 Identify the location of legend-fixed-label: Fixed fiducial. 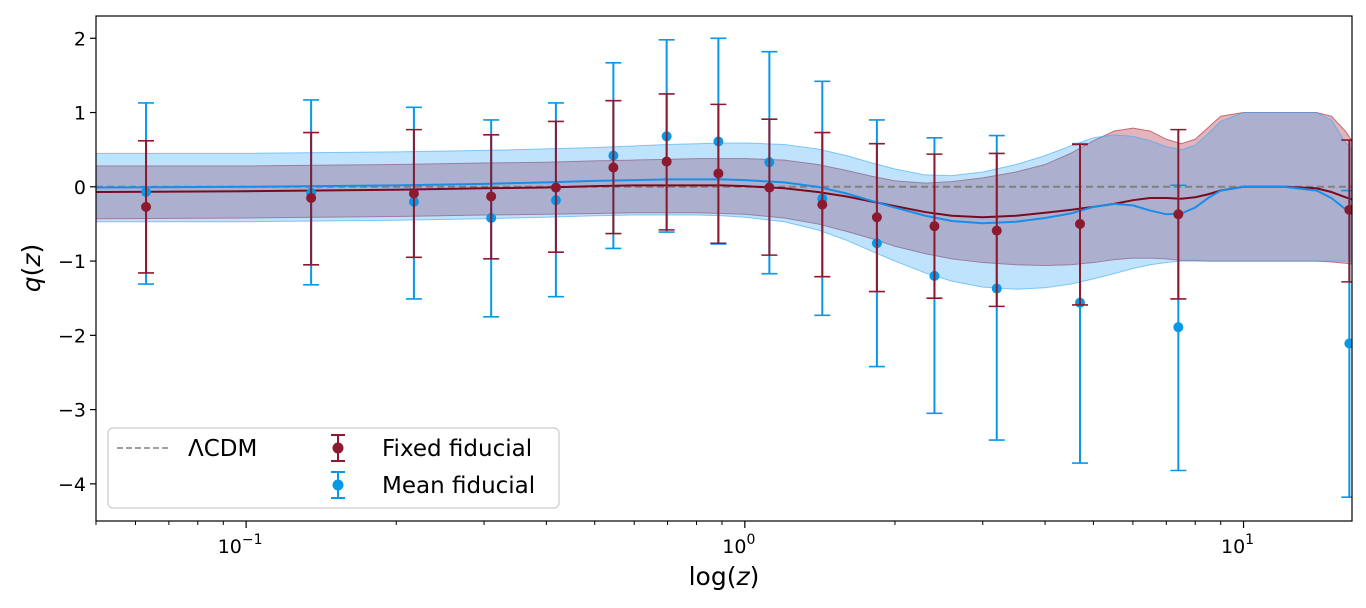
(457, 449).